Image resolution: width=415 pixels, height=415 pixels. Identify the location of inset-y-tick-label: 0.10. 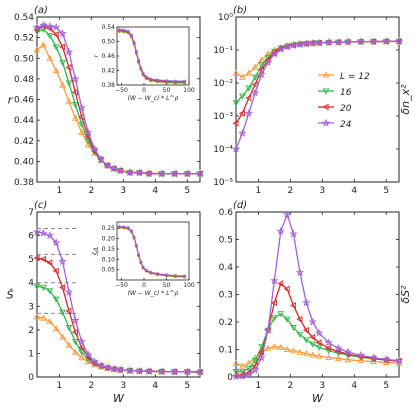
(109, 259).